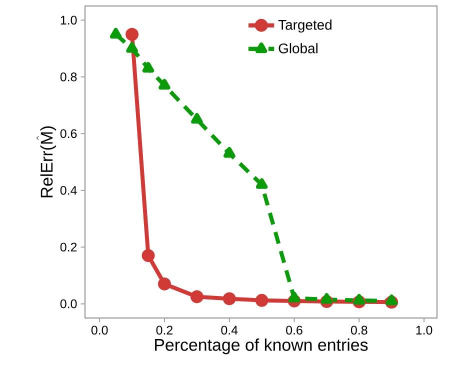 The height and width of the screenshot is (375, 450). What do you see at coordinates (68, 303) in the screenshot?
I see `y-tick-label: 0.0` at bounding box center [68, 303].